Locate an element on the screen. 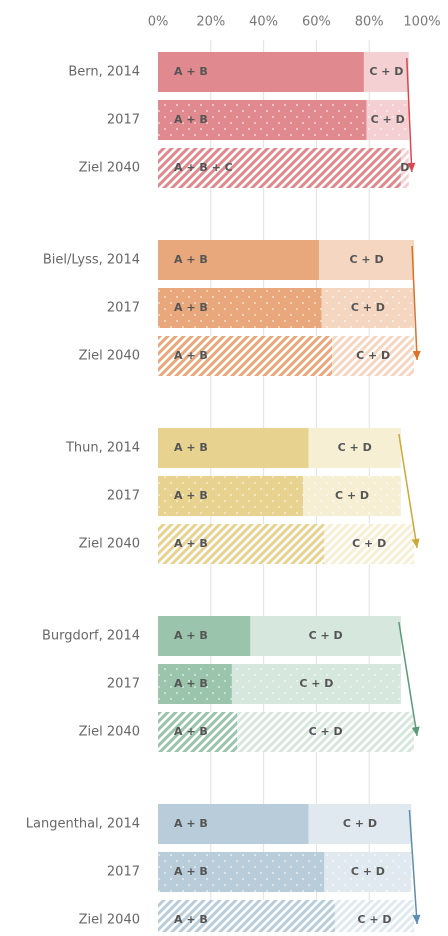 The width and height of the screenshot is (448, 936). segment-label: A + B + C is located at coordinates (203, 167).